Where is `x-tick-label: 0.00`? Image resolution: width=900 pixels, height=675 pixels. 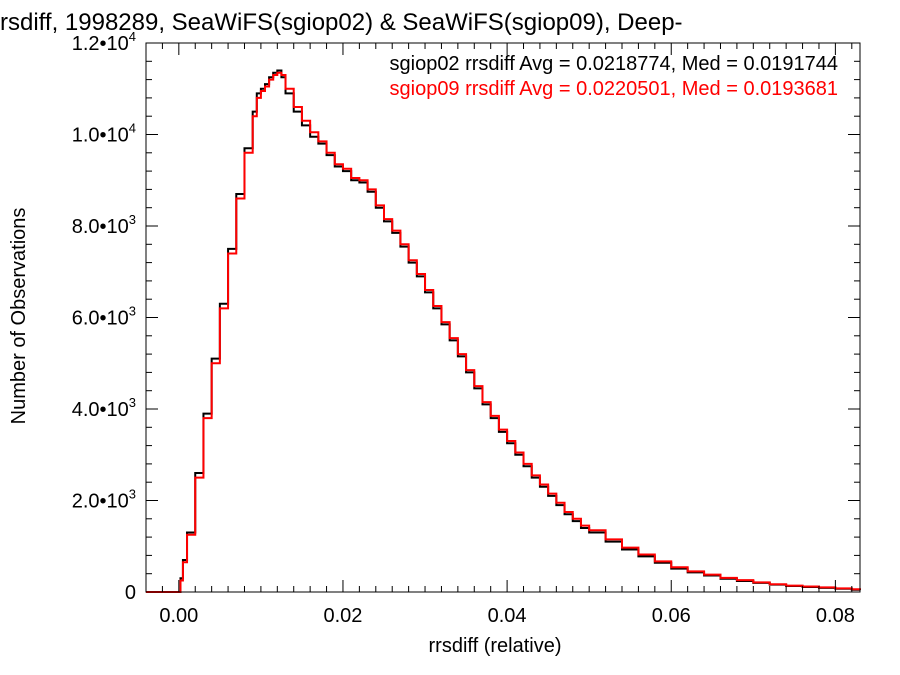
x-tick-label: 0.00 is located at coordinates (178, 616).